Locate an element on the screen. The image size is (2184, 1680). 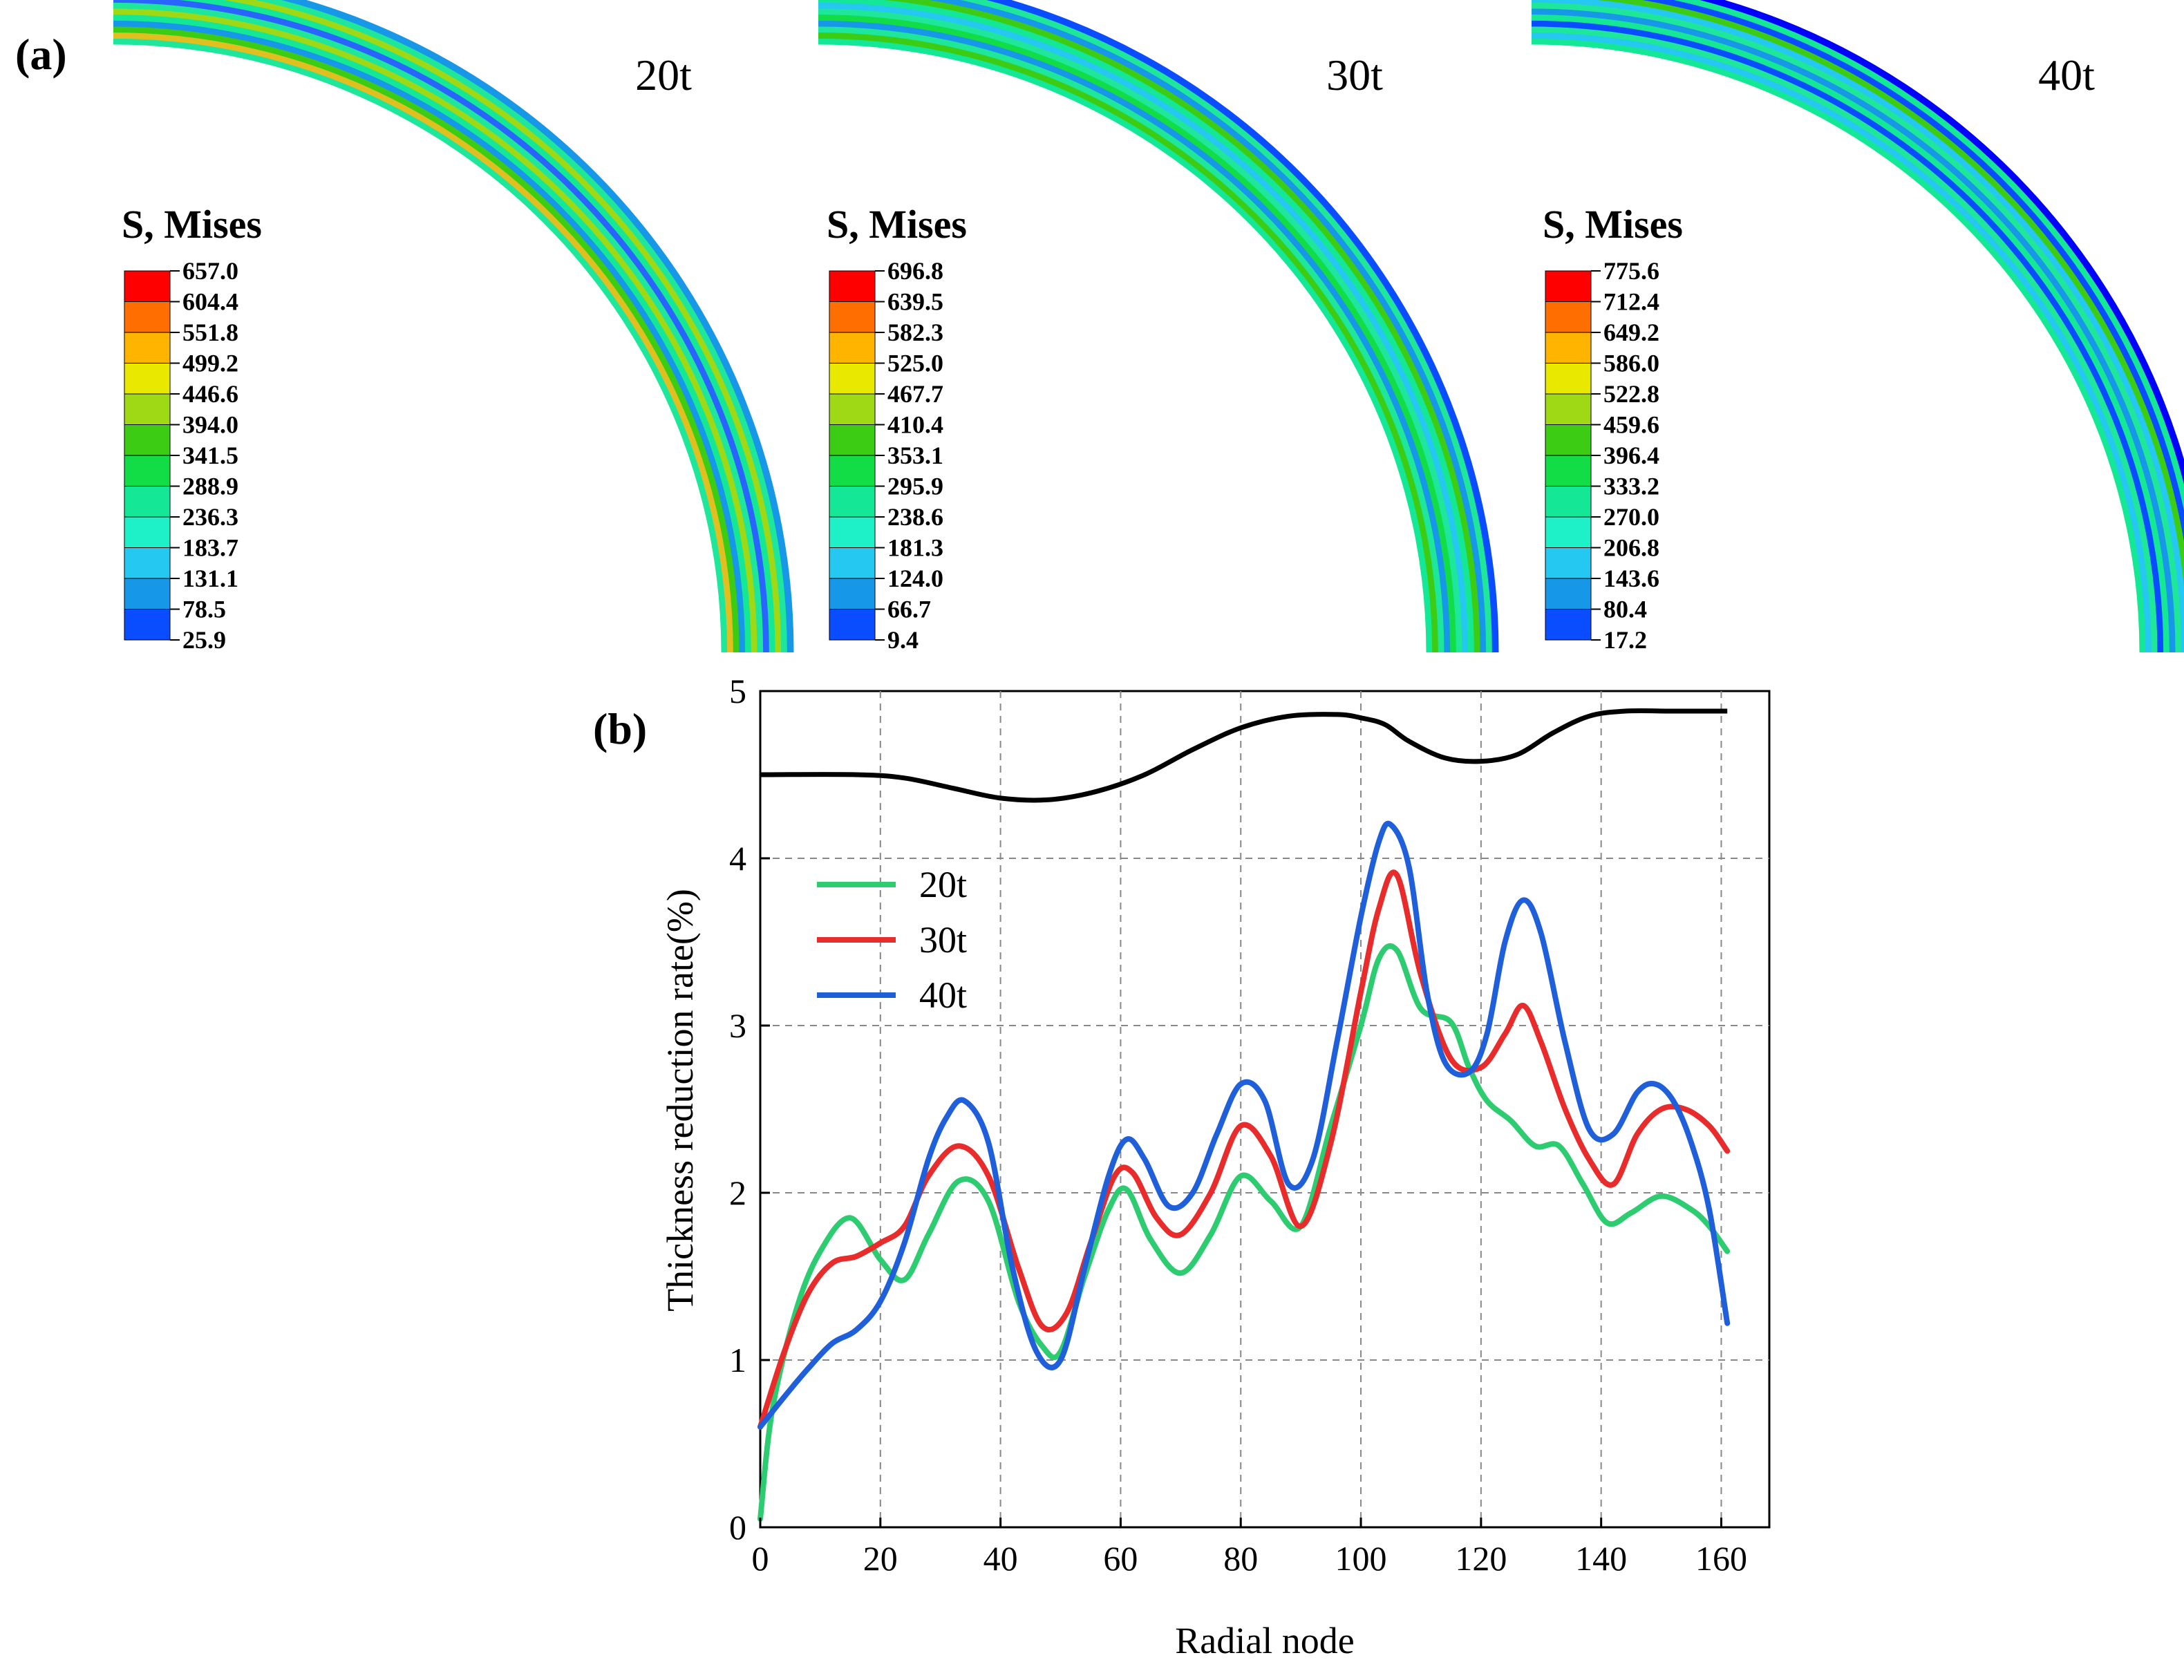
y-tick-label: 3 is located at coordinates (737, 1025).